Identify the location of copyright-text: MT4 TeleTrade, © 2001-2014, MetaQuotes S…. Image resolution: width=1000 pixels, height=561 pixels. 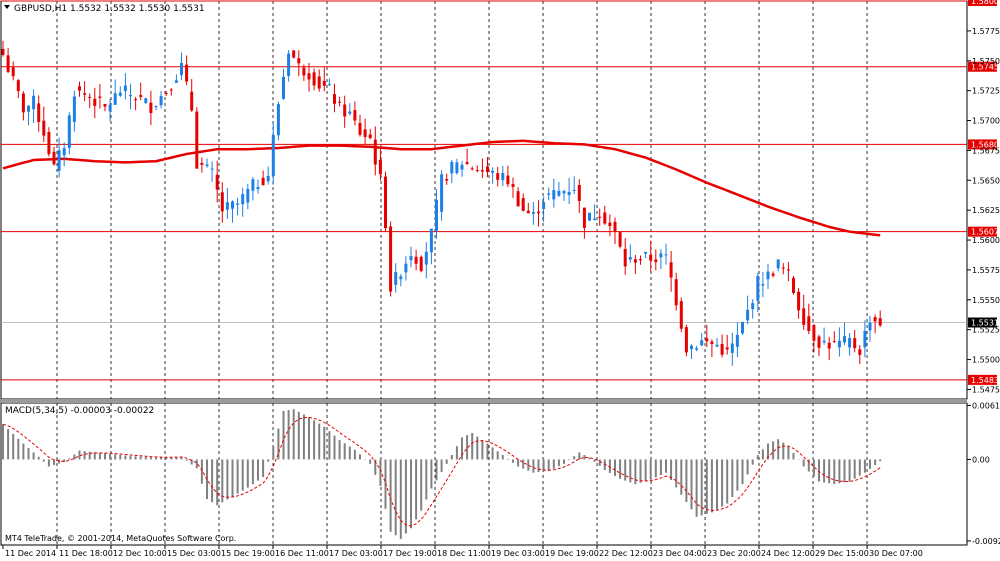
(120, 538).